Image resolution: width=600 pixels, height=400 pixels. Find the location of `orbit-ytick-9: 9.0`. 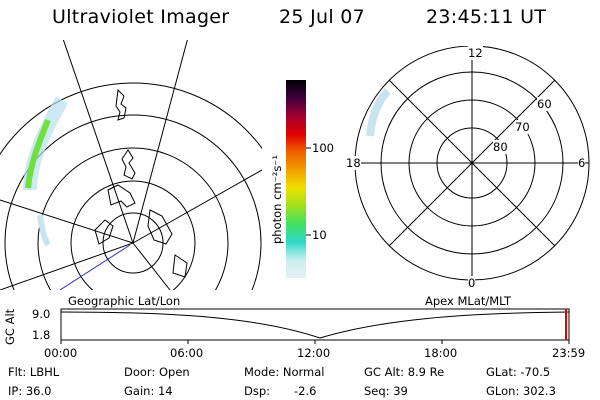

orbit-ytick-9: 9.0 is located at coordinates (41, 314).